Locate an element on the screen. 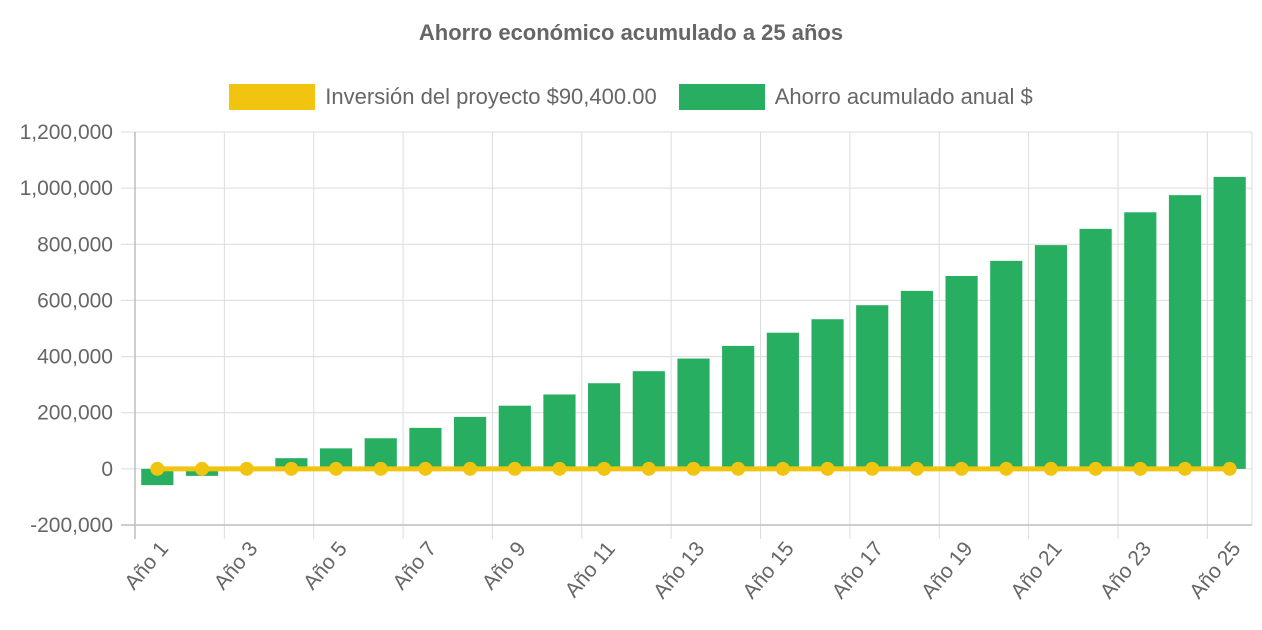 The width and height of the screenshot is (1262, 630). y-tick-label: -200,000 is located at coordinates (71, 525).